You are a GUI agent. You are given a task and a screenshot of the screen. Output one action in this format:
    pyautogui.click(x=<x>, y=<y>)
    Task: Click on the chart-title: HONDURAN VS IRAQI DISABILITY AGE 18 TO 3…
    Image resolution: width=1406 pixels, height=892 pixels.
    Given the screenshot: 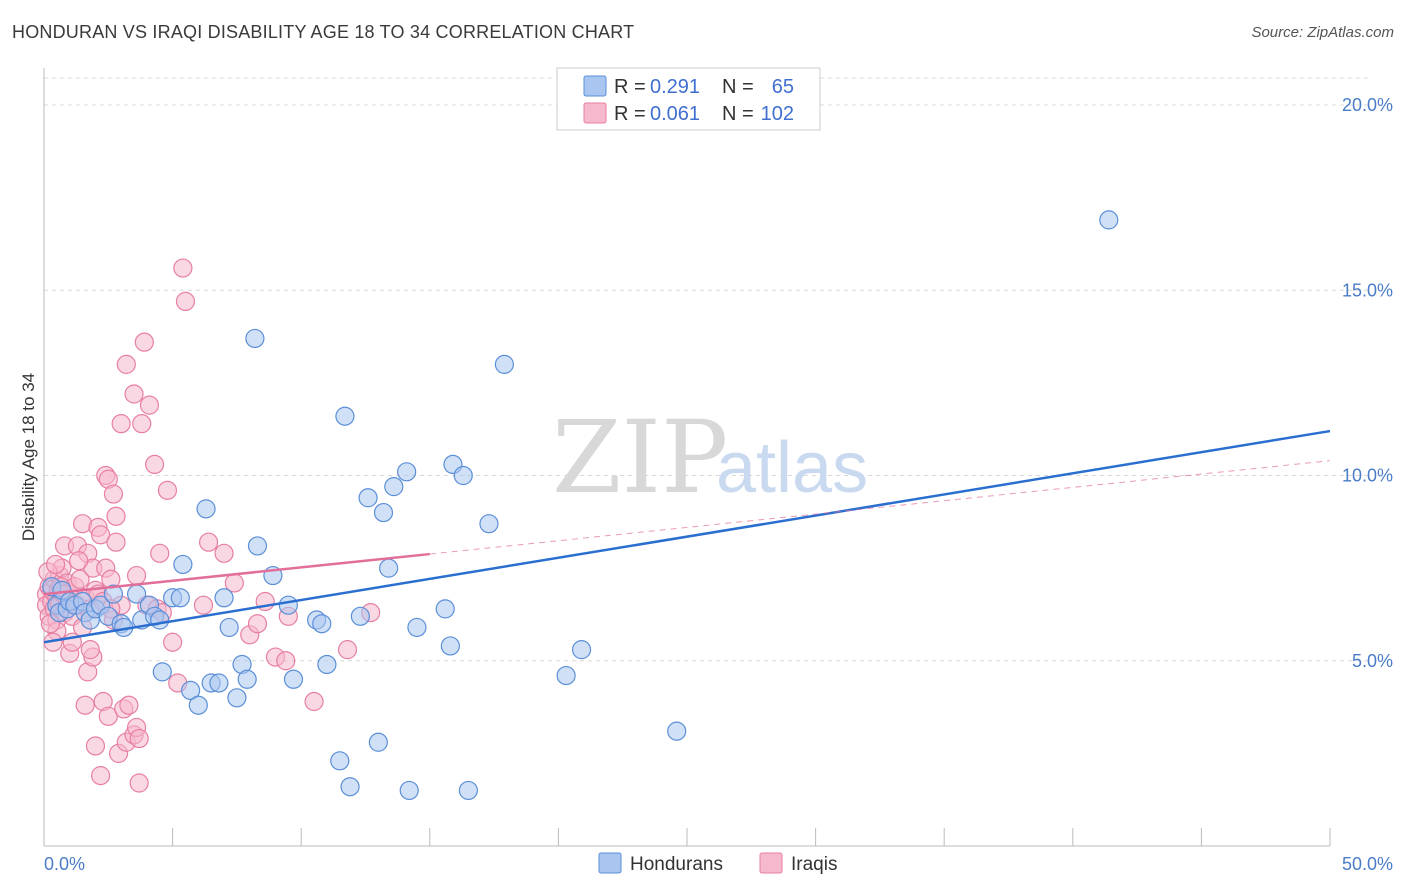 What is the action you would take?
    pyautogui.click(x=323, y=32)
    